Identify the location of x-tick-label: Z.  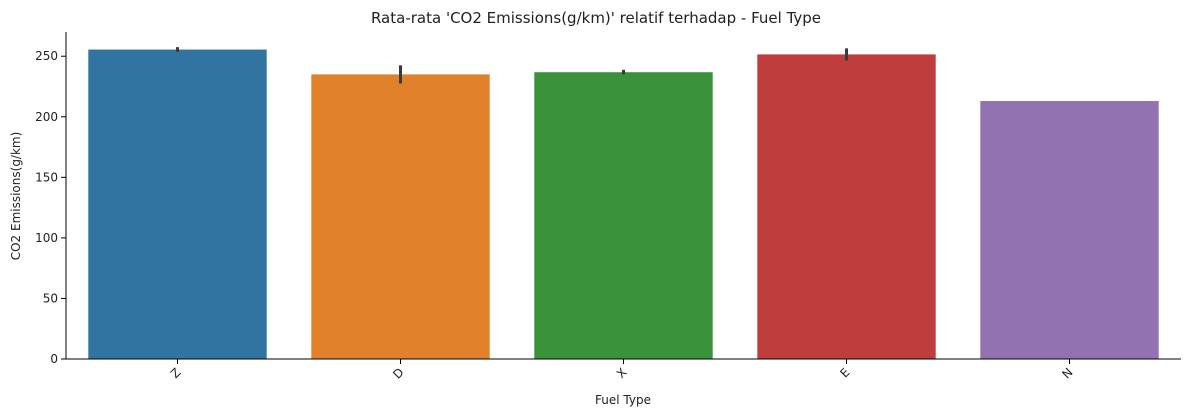
(176, 373).